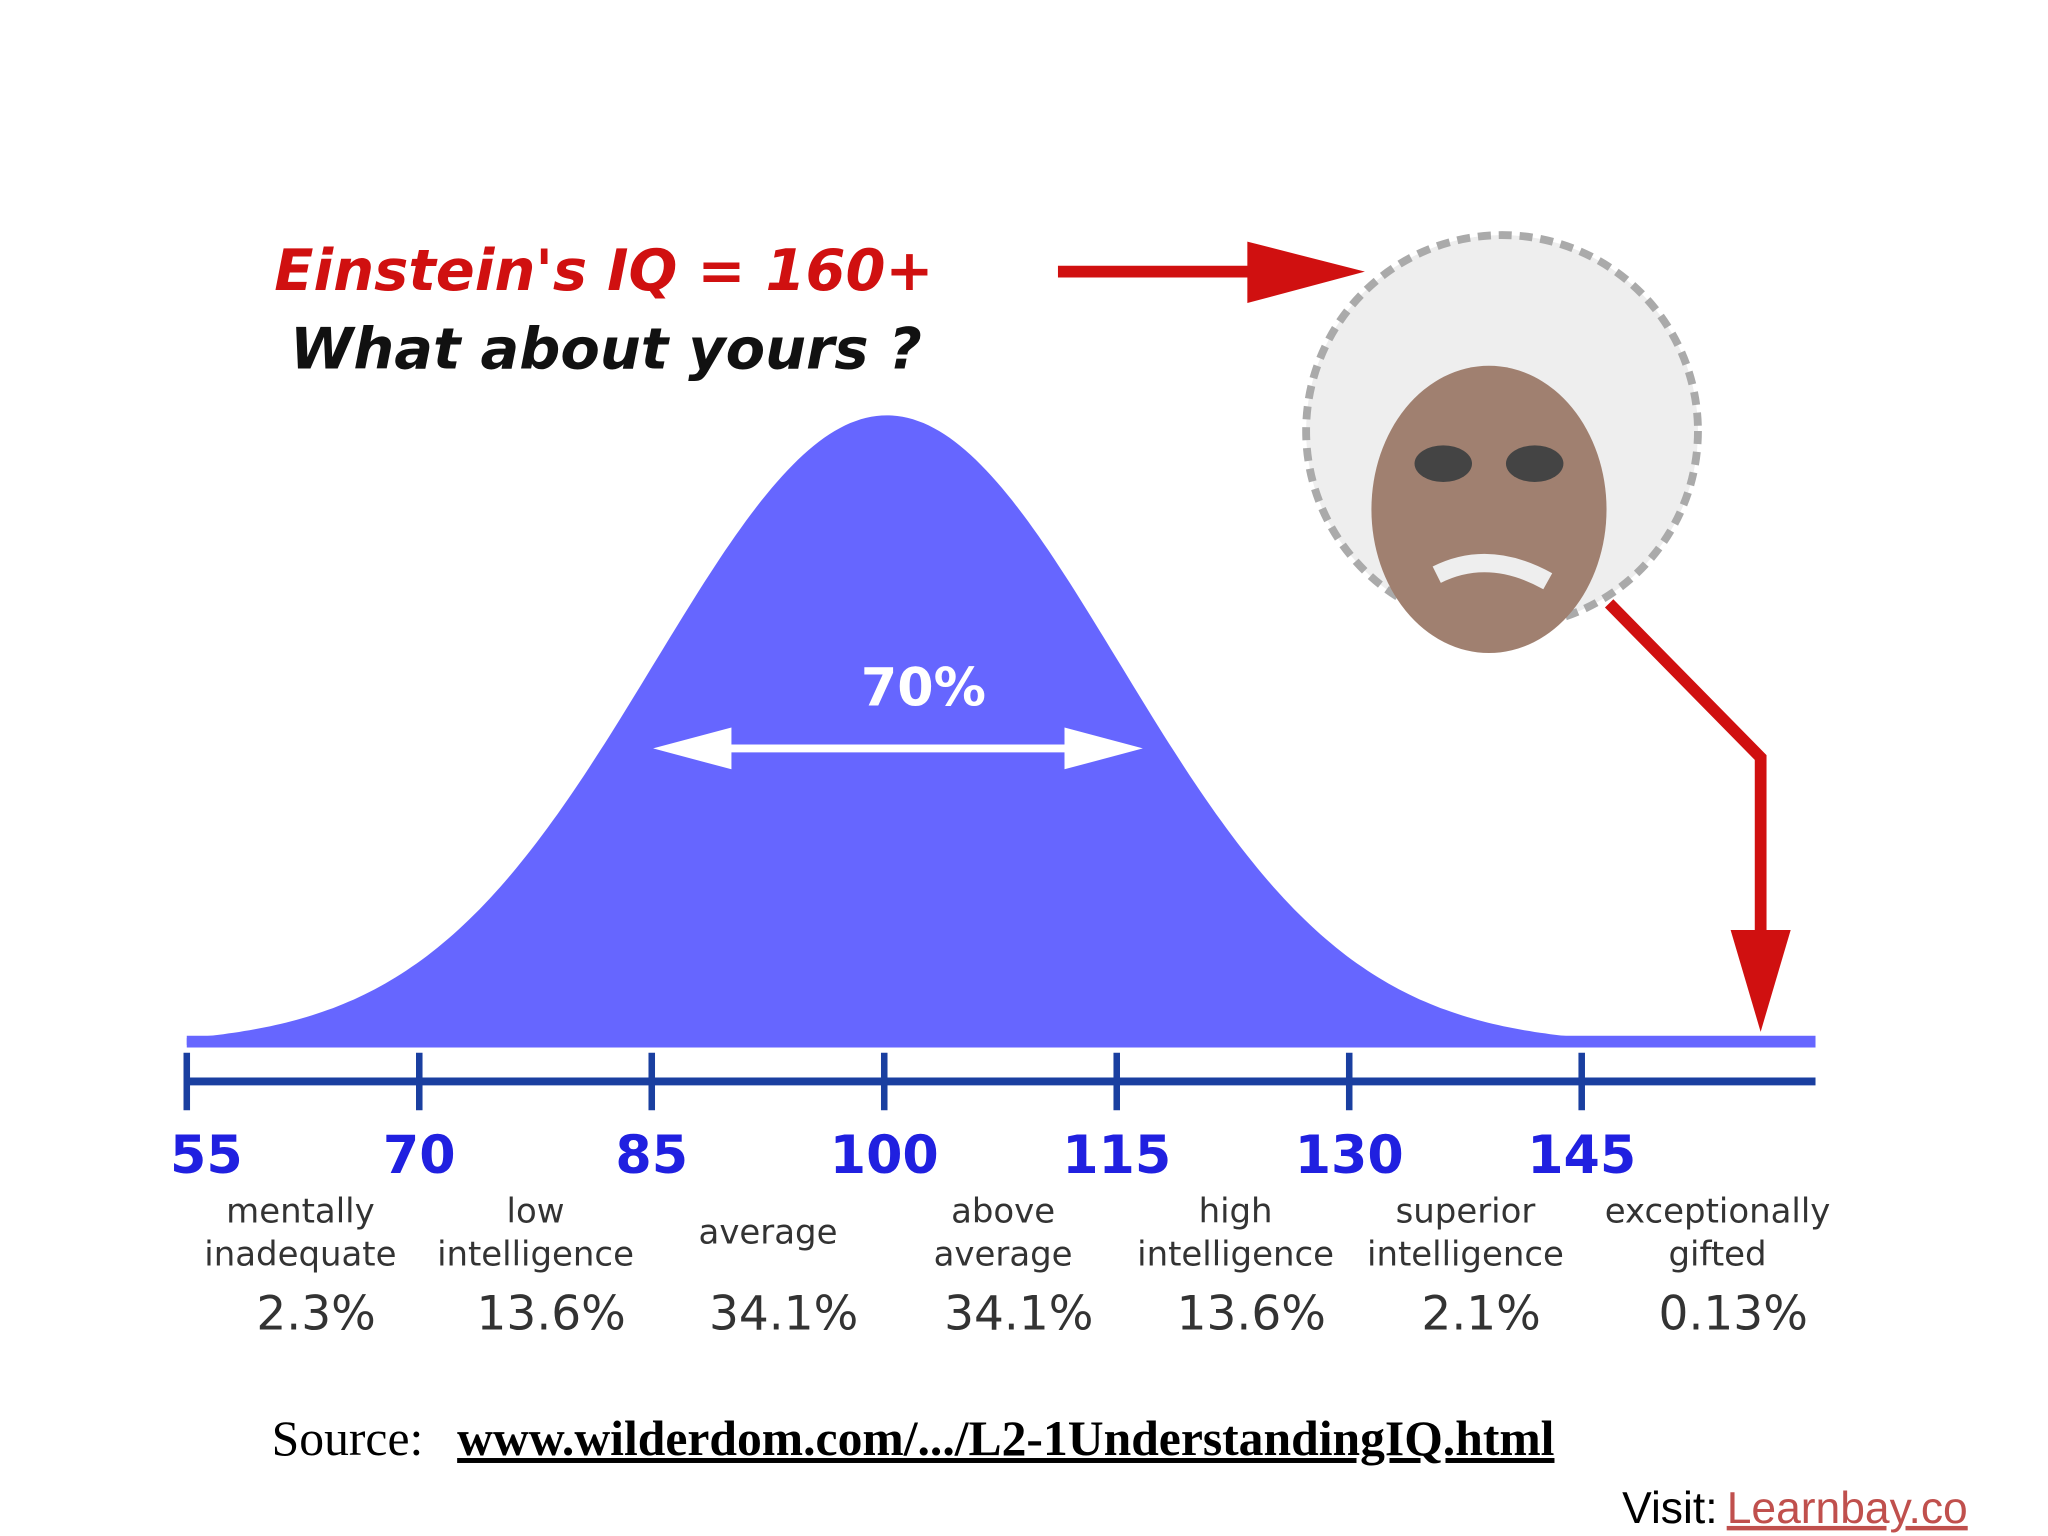 The height and width of the screenshot is (1536, 2048). I want to click on range-label: 70%, so click(923, 688).